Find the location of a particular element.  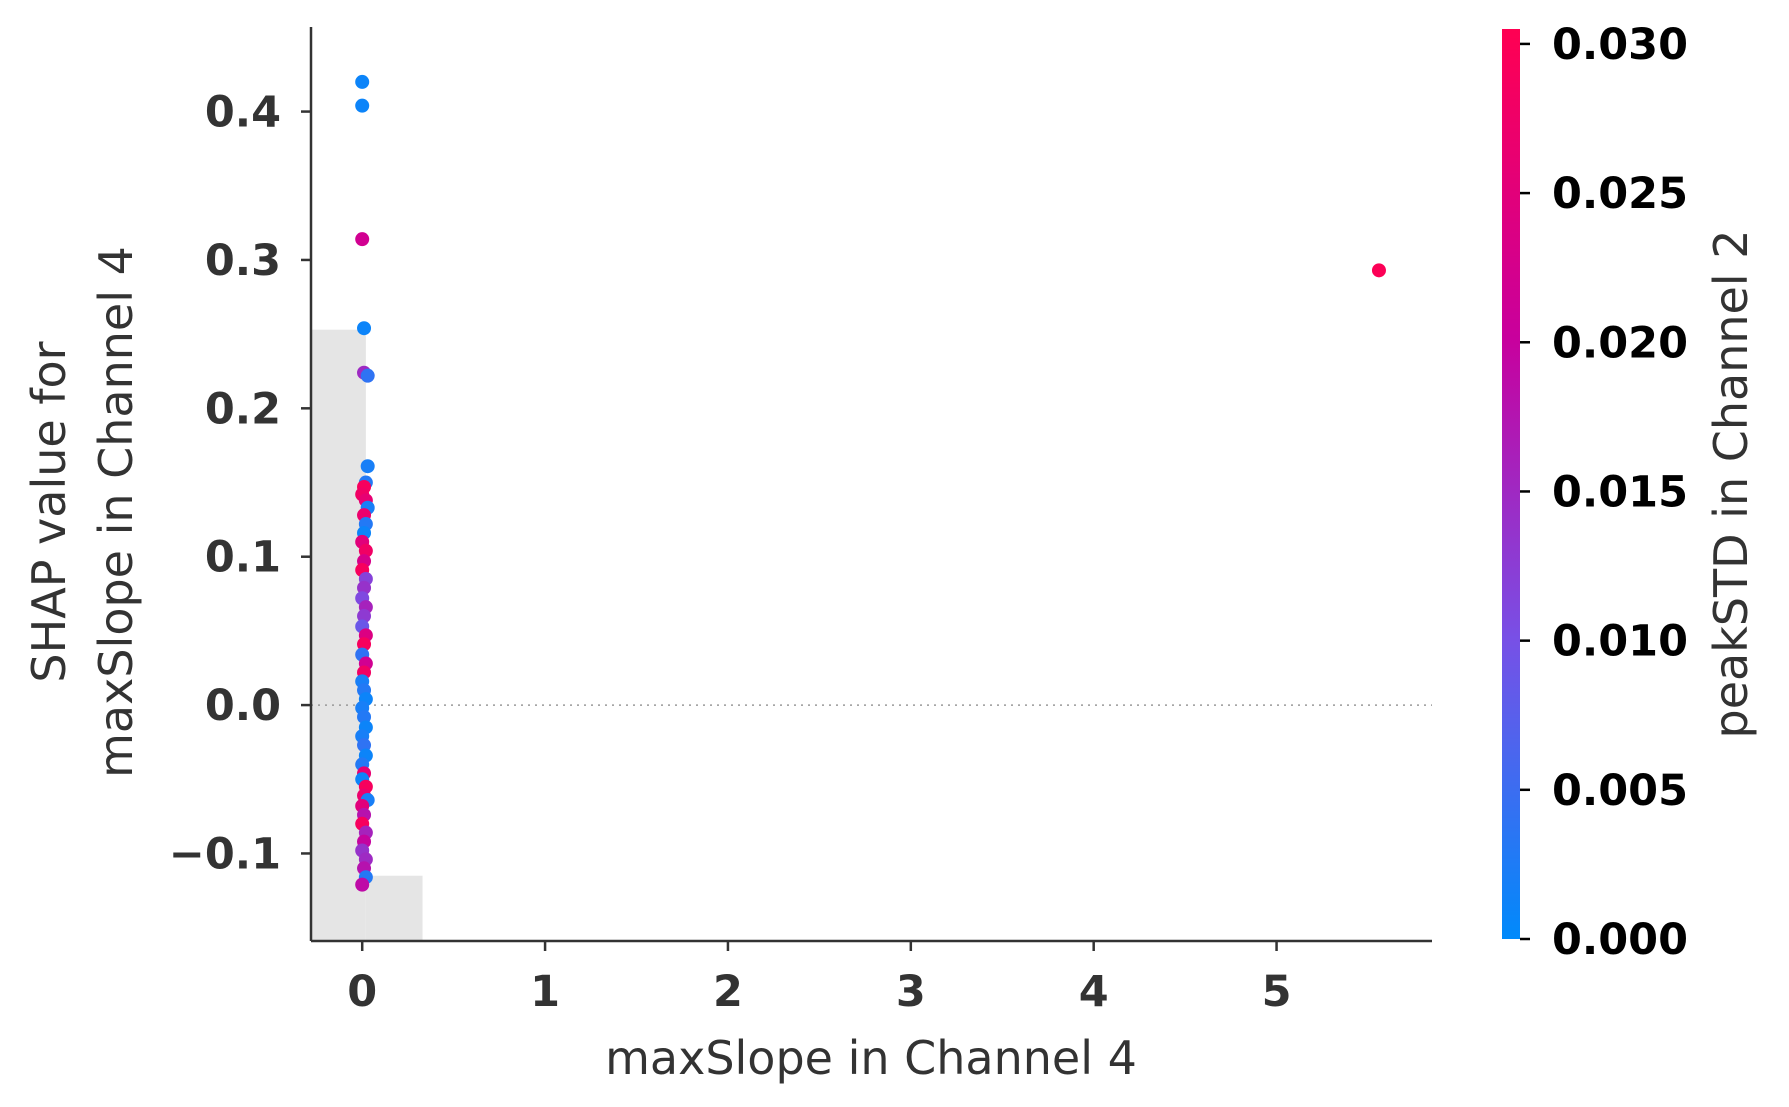

y-tick-label: 0.3 is located at coordinates (243, 261).